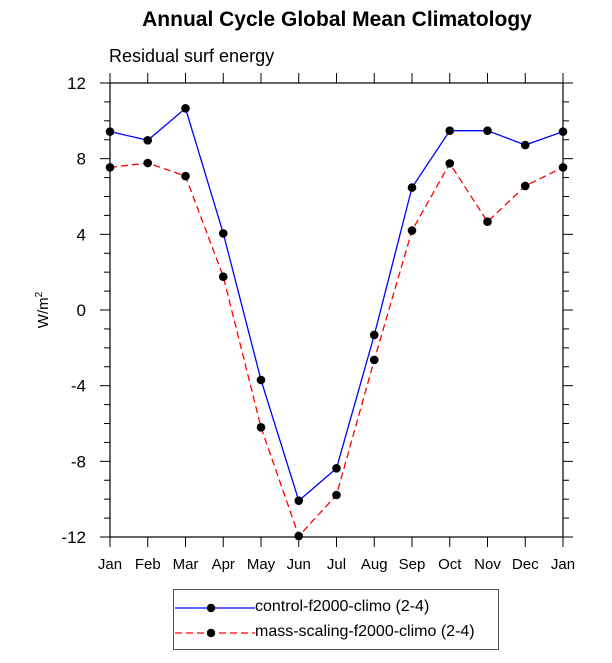 This screenshot has width=612, height=663. What do you see at coordinates (81, 310) in the screenshot?
I see `y-tick-label: 0` at bounding box center [81, 310].